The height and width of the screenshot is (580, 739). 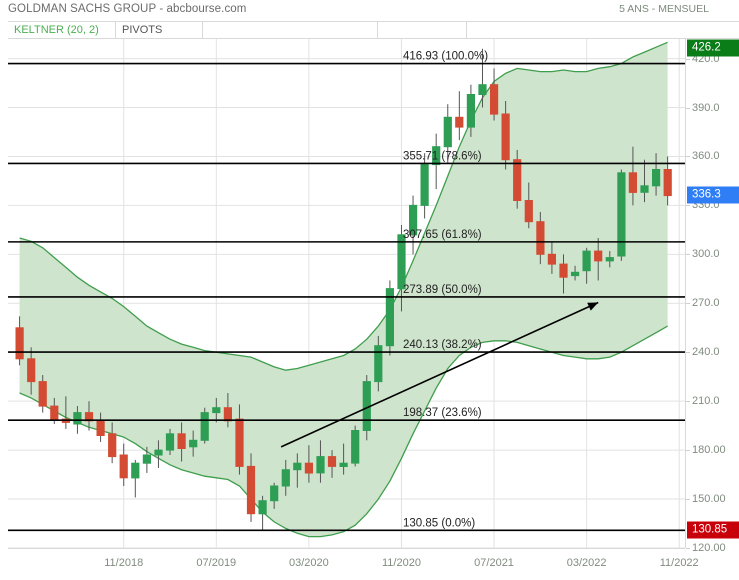 What do you see at coordinates (709, 450) in the screenshot?
I see `price-tick-label: 180.00` at bounding box center [709, 450].